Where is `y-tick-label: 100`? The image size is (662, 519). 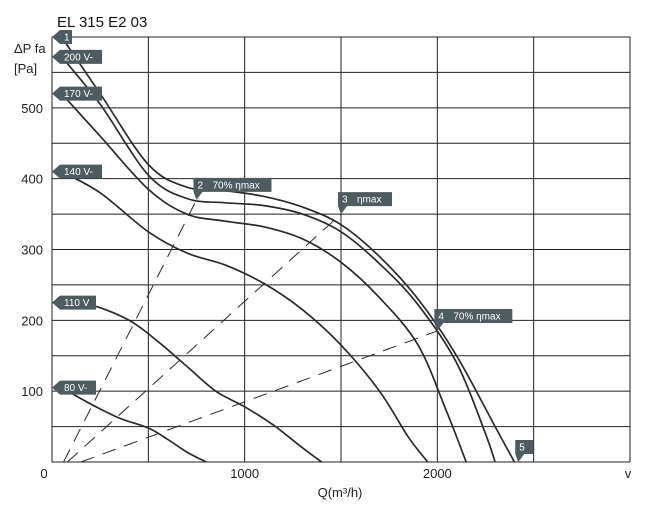
y-tick-label: 100 is located at coordinates (32, 391).